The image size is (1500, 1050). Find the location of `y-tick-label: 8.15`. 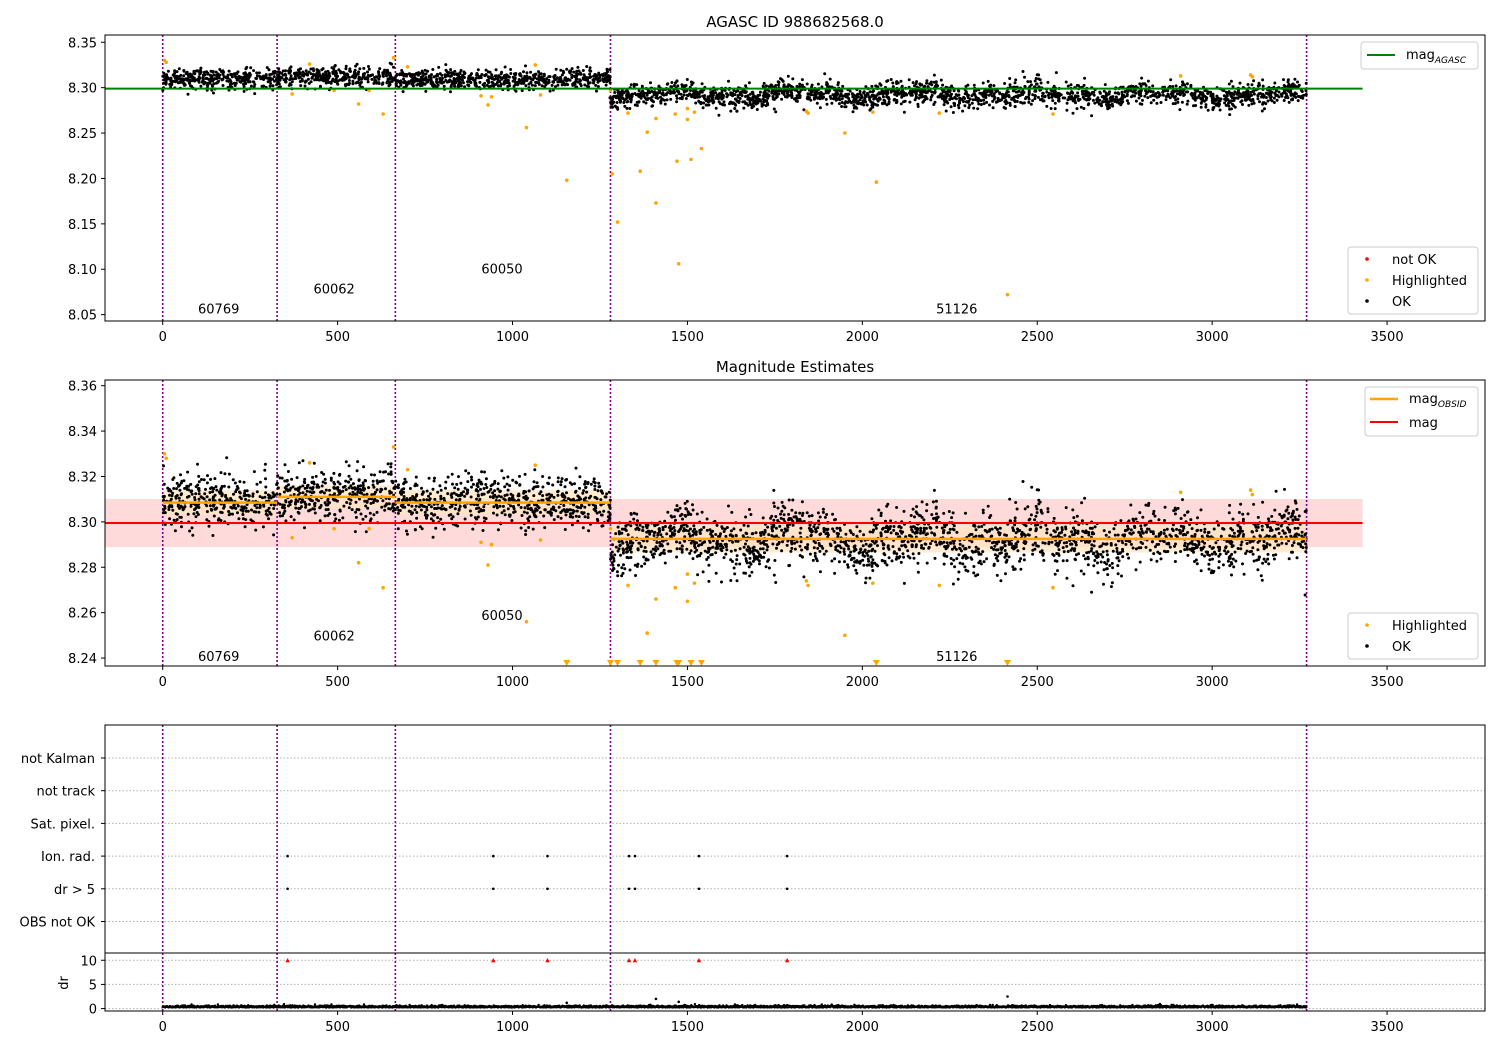

y-tick-label: 8.15 is located at coordinates (82, 225).